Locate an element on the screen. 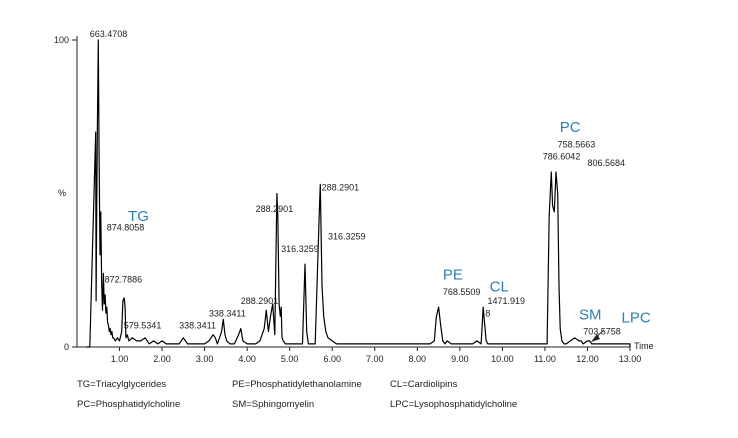 This screenshot has width=738, height=438. x-tick-label: 13.00 is located at coordinates (630, 359).